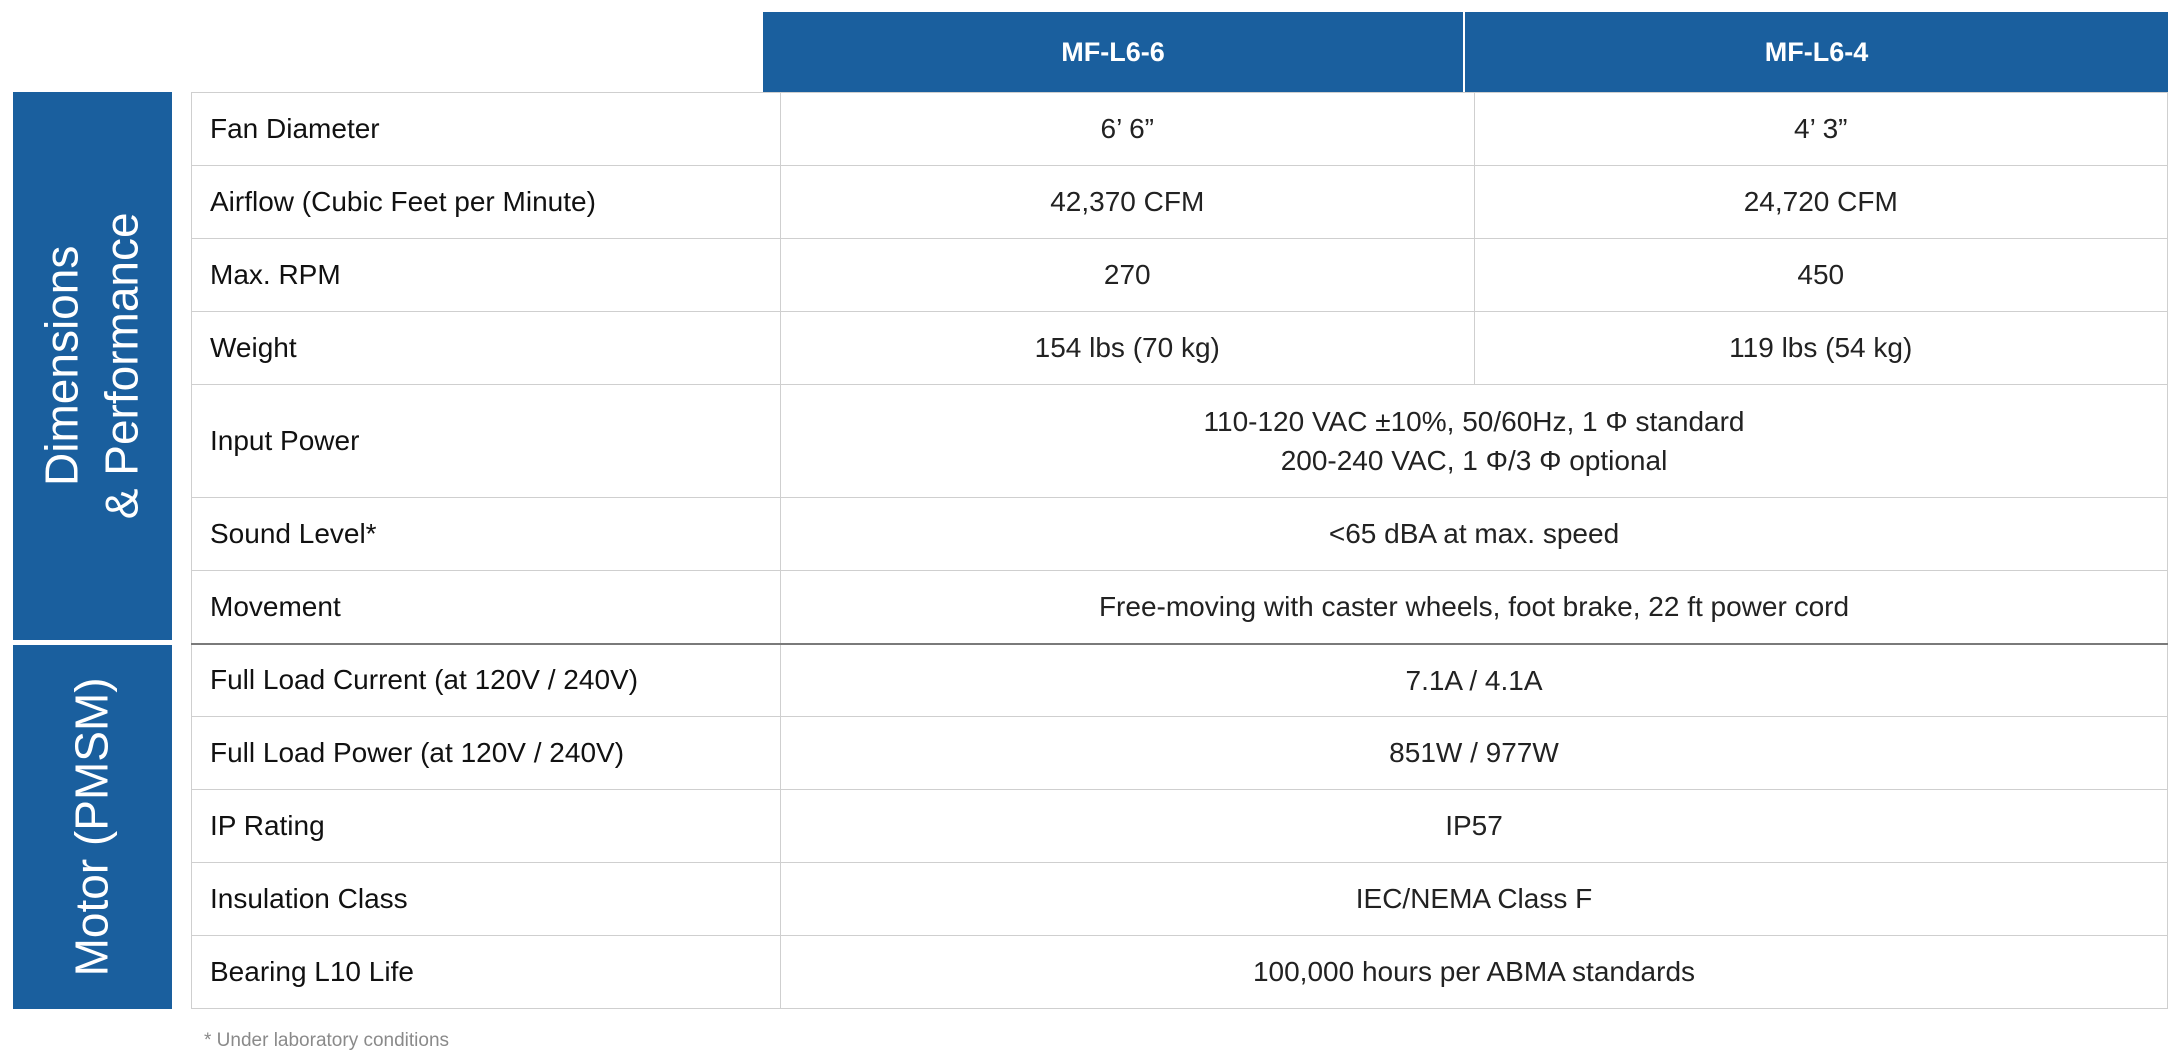 Image resolution: width=2178 pixels, height=1062 pixels. What do you see at coordinates (327, 1040) in the screenshot?
I see `footnote: * Under laboratory conditions` at bounding box center [327, 1040].